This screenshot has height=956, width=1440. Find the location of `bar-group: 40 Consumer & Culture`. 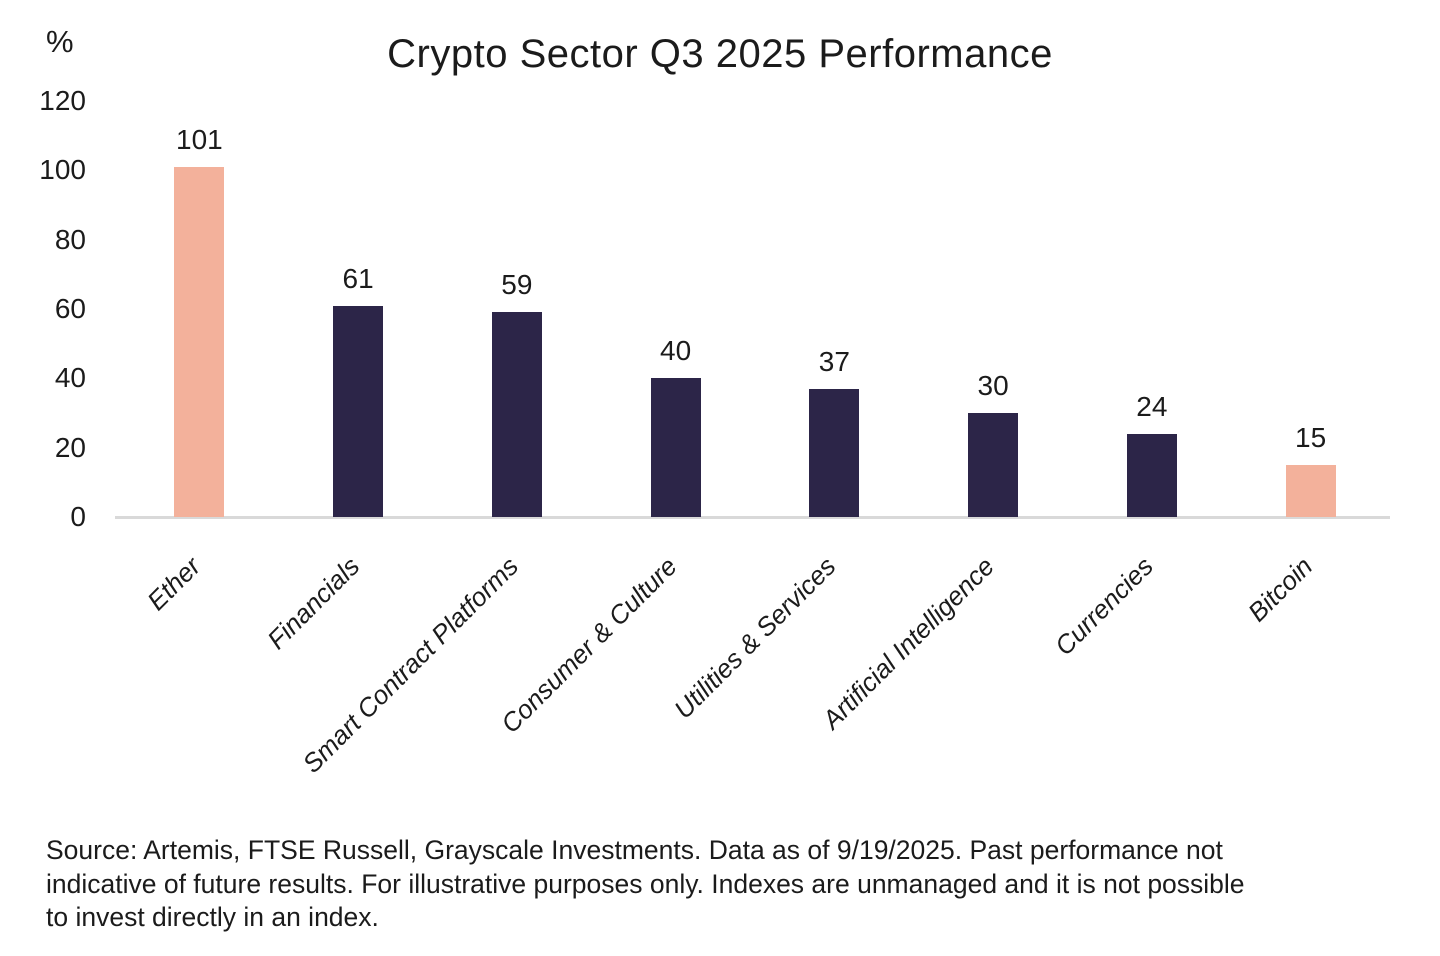

bar-group: 40 Consumer & Culture is located at coordinates (625, 420).